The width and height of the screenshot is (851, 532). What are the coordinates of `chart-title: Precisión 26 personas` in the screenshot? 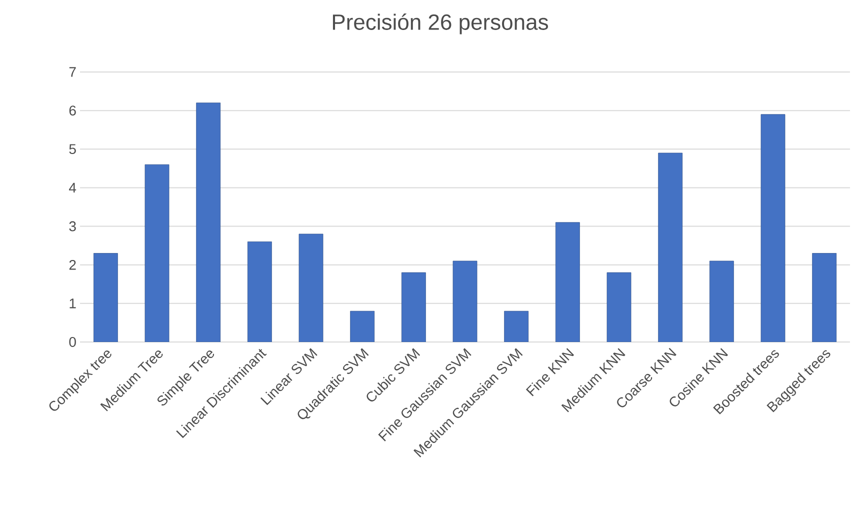 It's located at (440, 24).